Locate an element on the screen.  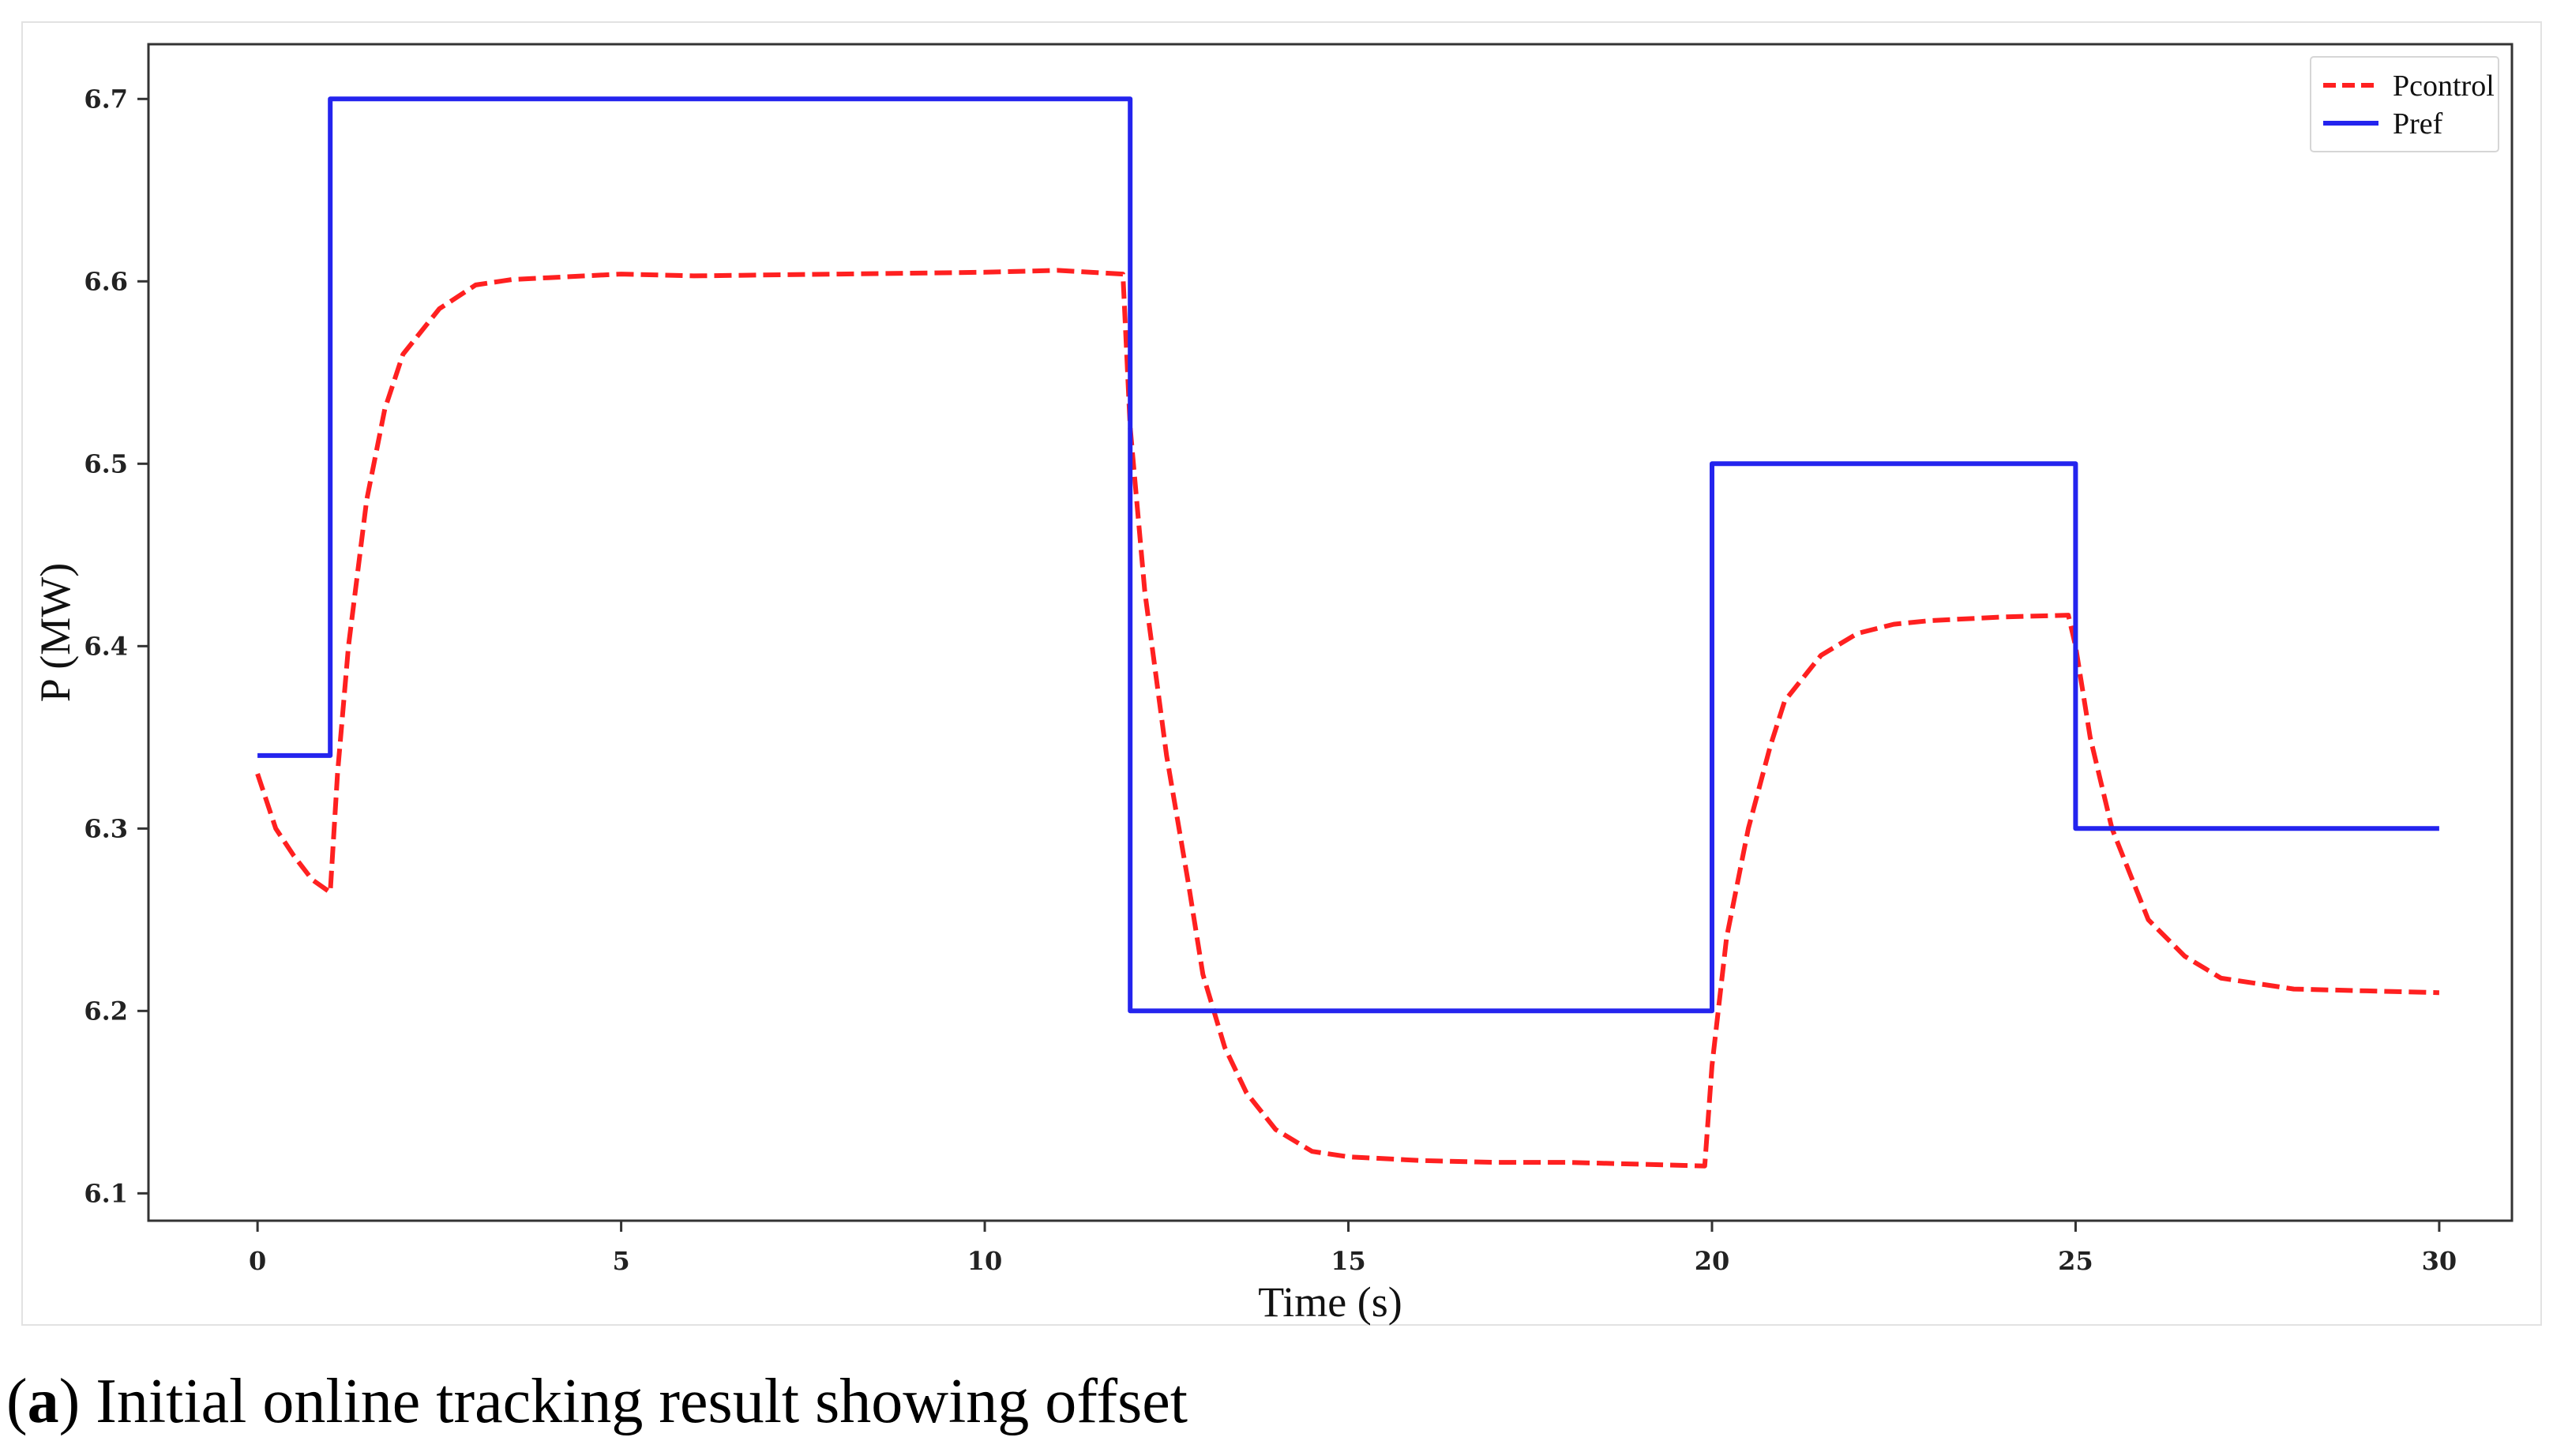
x-tick-label: 30 is located at coordinates (2439, 1261).